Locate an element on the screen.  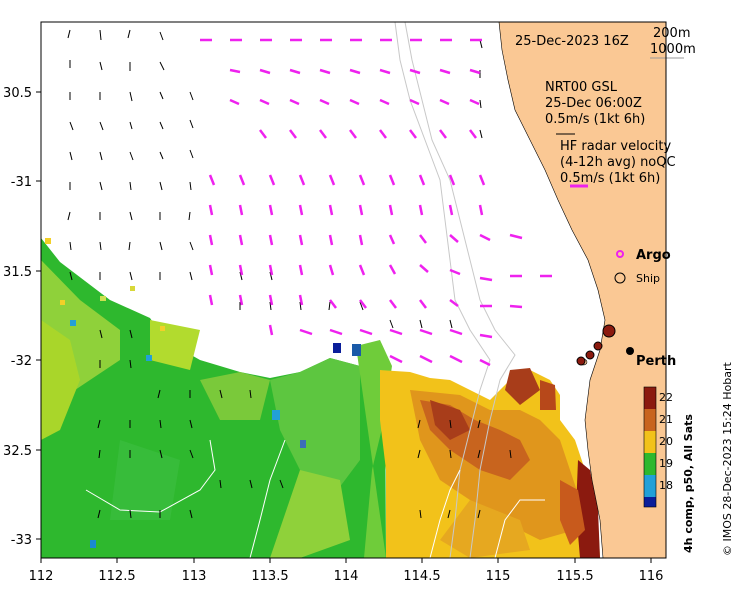
y-tick-31: -31 is located at coordinates (21, 182).